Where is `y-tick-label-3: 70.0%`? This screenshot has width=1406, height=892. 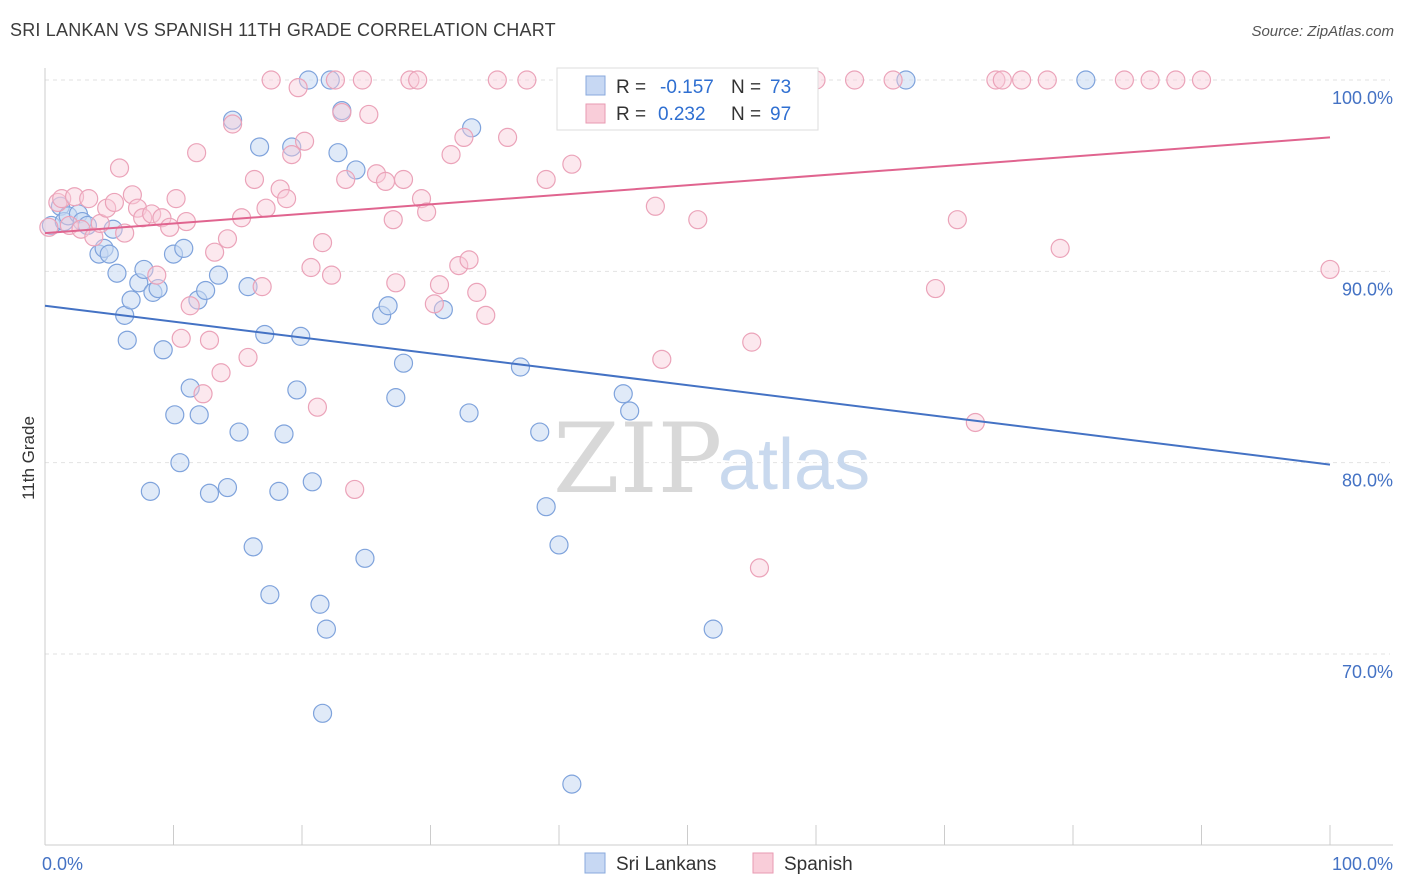
y-tick-label-3: 70.0% is located at coordinates (1367, 672).